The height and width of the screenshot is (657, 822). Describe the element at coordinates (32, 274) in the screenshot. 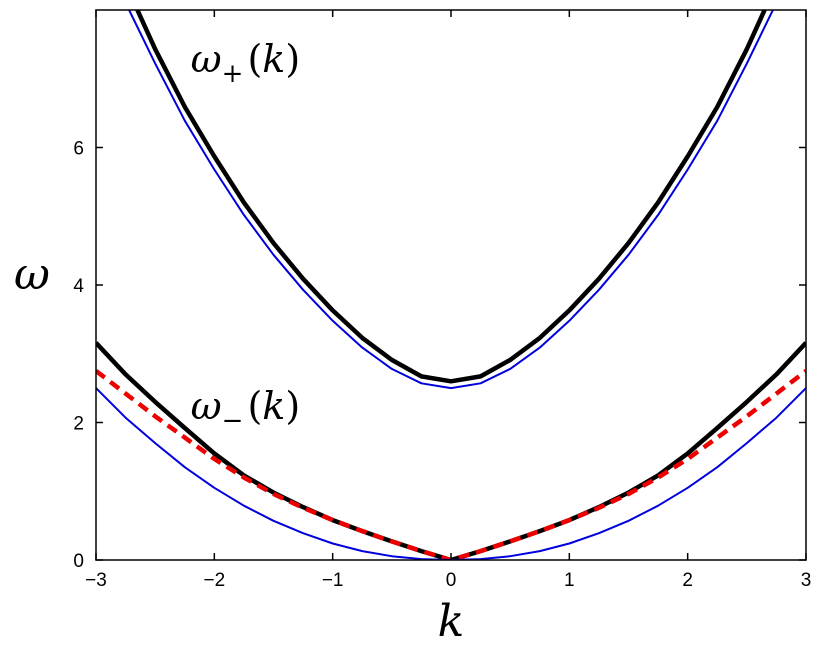

I see `y-axis-label: ω` at that location.